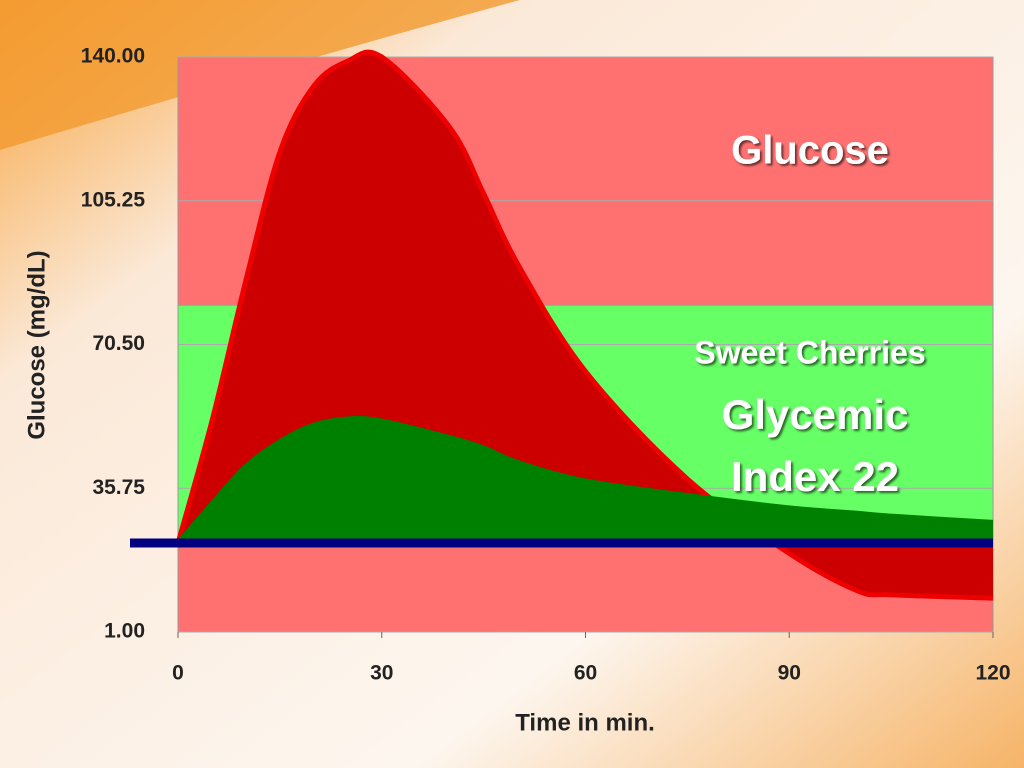 This screenshot has height=768, width=1024. Describe the element at coordinates (113, 56) in the screenshot. I see `y-tick-label: 140.00` at that location.